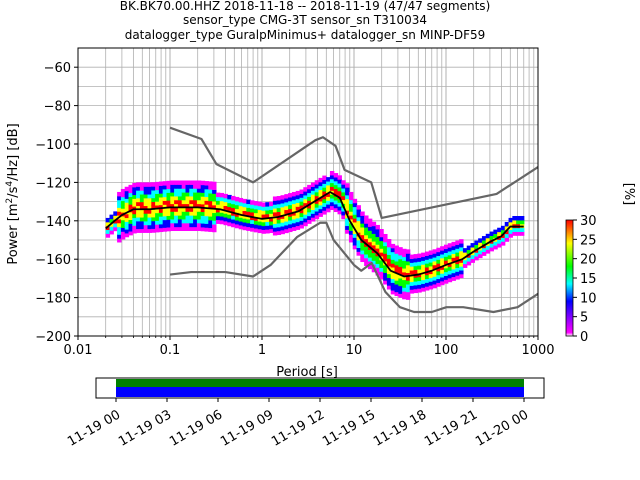  Describe the element at coordinates (446, 350) in the screenshot. I see `x-tick-label: 100` at that location.